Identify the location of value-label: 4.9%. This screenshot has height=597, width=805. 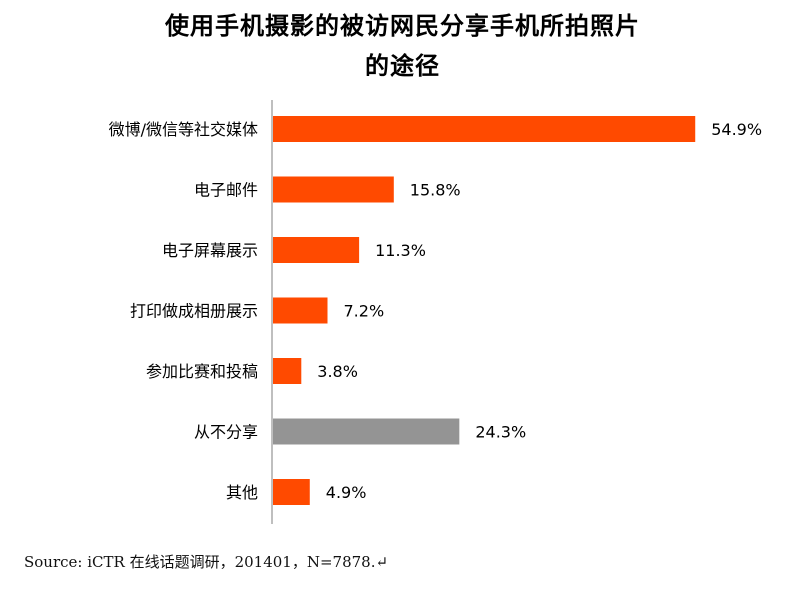
(346, 492).